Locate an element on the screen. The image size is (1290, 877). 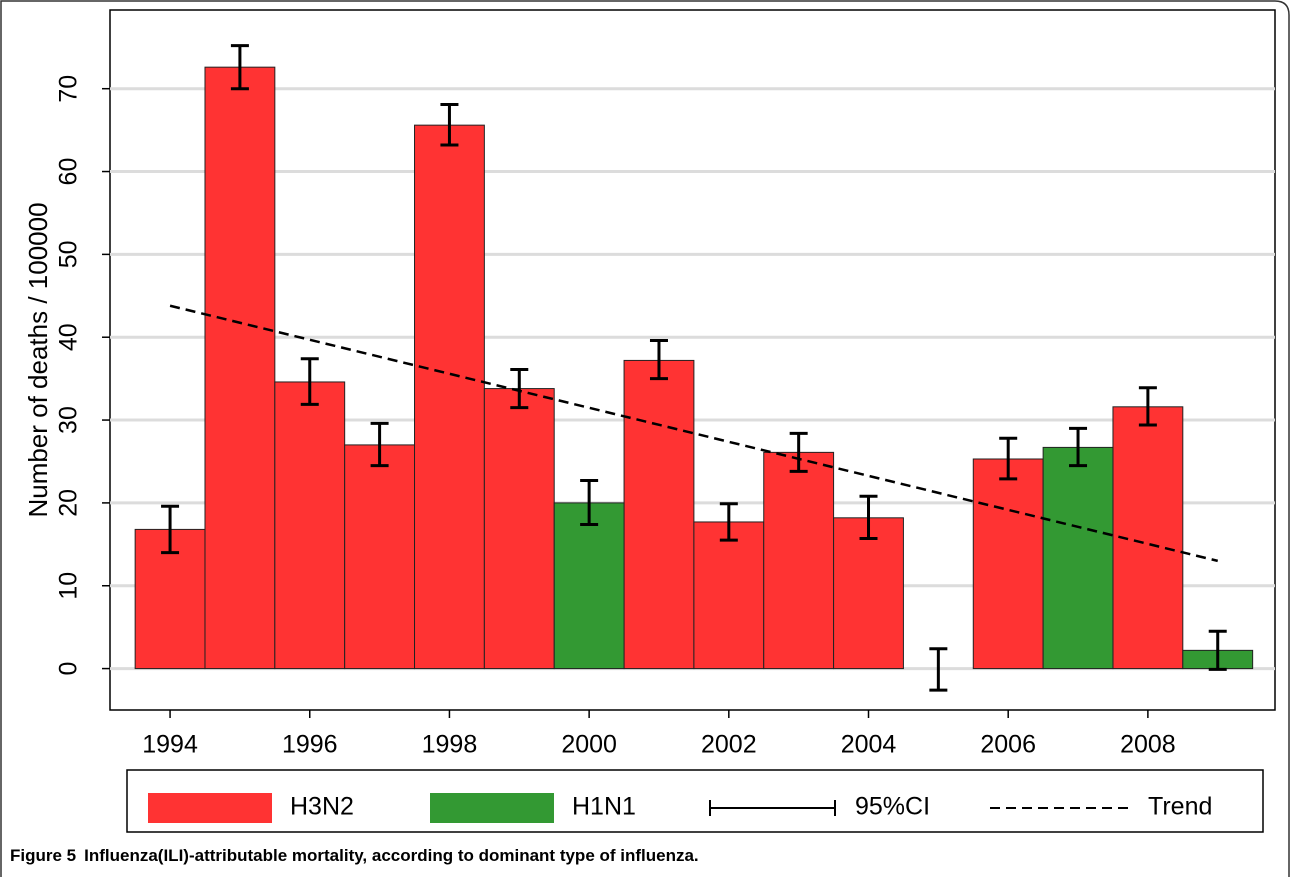
x-tick-label: 2000 is located at coordinates (589, 745).